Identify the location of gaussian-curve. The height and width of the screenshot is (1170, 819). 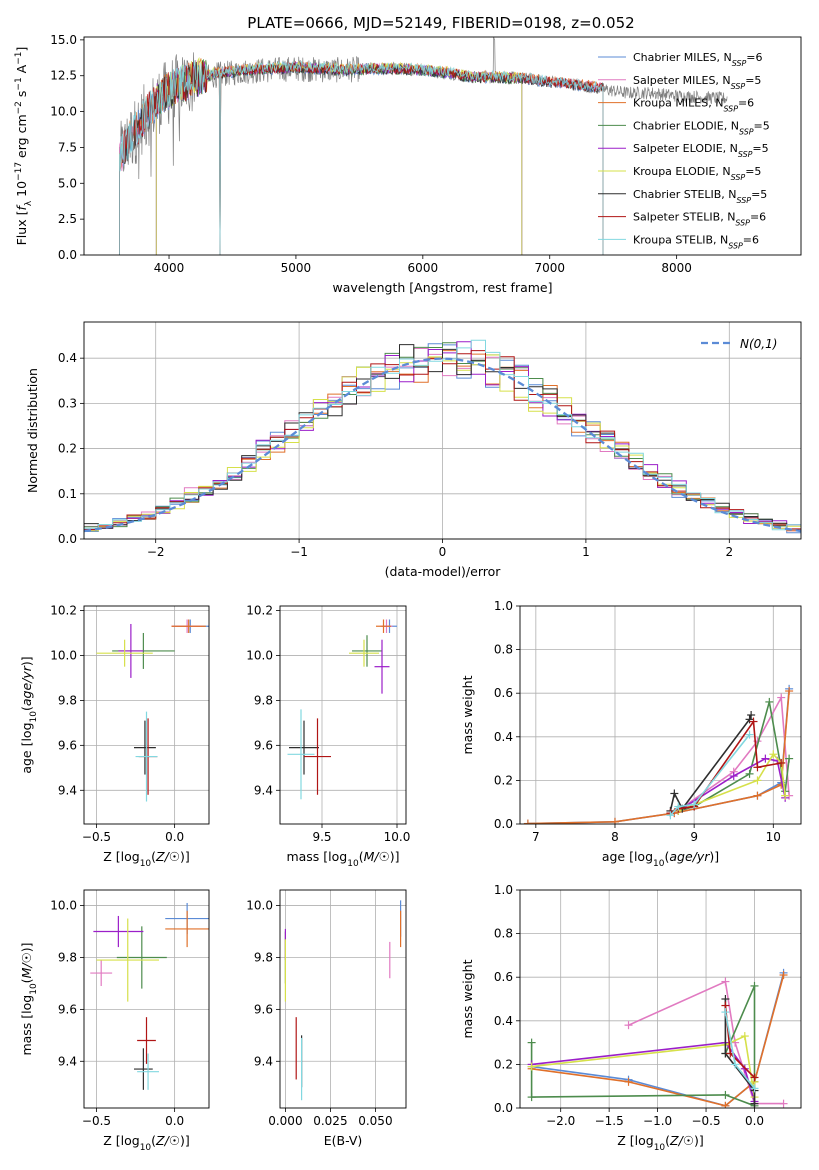
(442, 445).